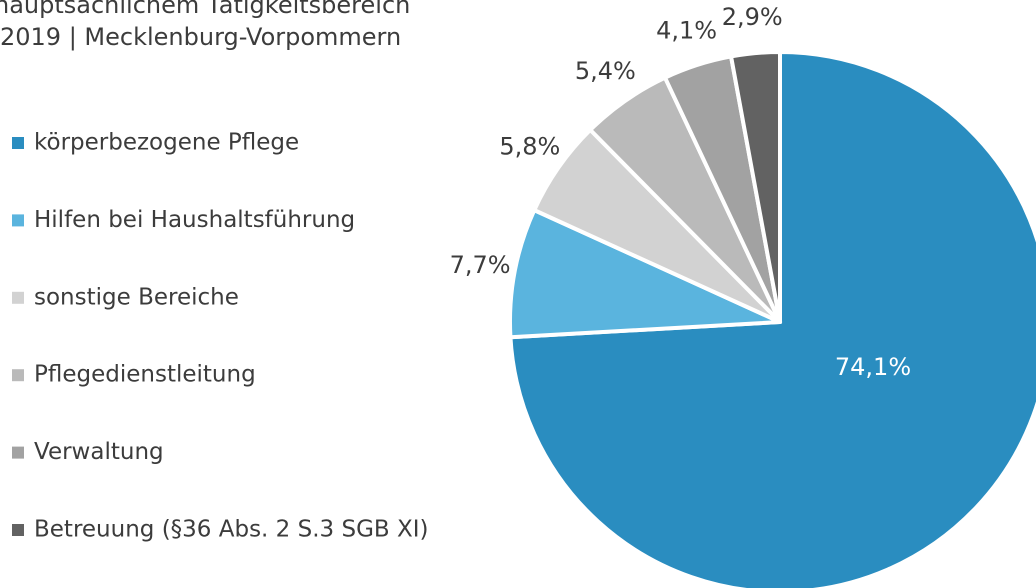 The height and width of the screenshot is (588, 1036). Describe the element at coordinates (166, 143) in the screenshot. I see `legend-label: körperbezogene Pflege` at that location.